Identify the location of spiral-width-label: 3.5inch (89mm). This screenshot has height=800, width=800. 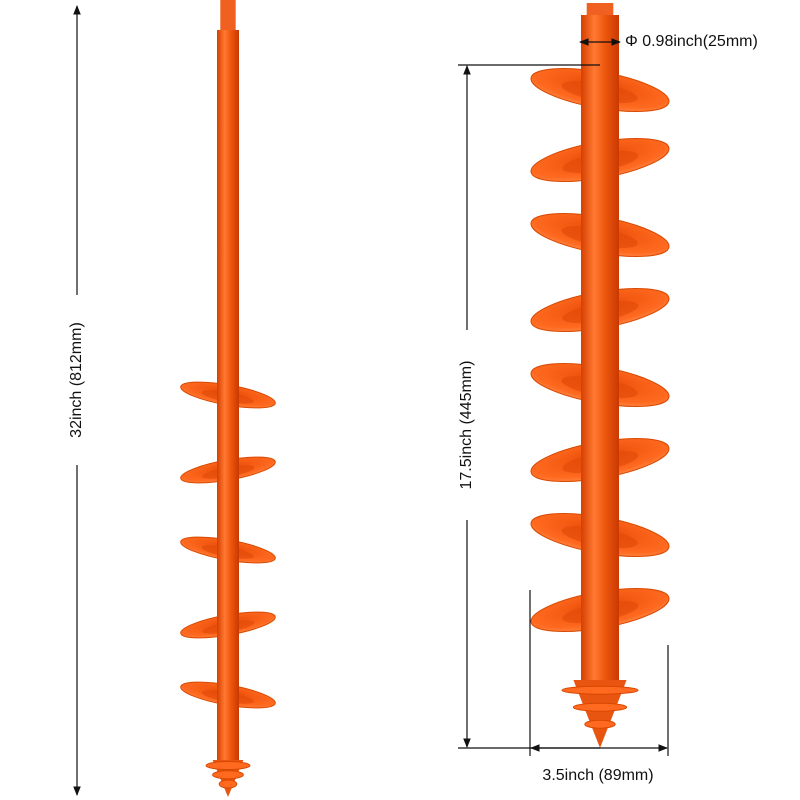
(597, 775).